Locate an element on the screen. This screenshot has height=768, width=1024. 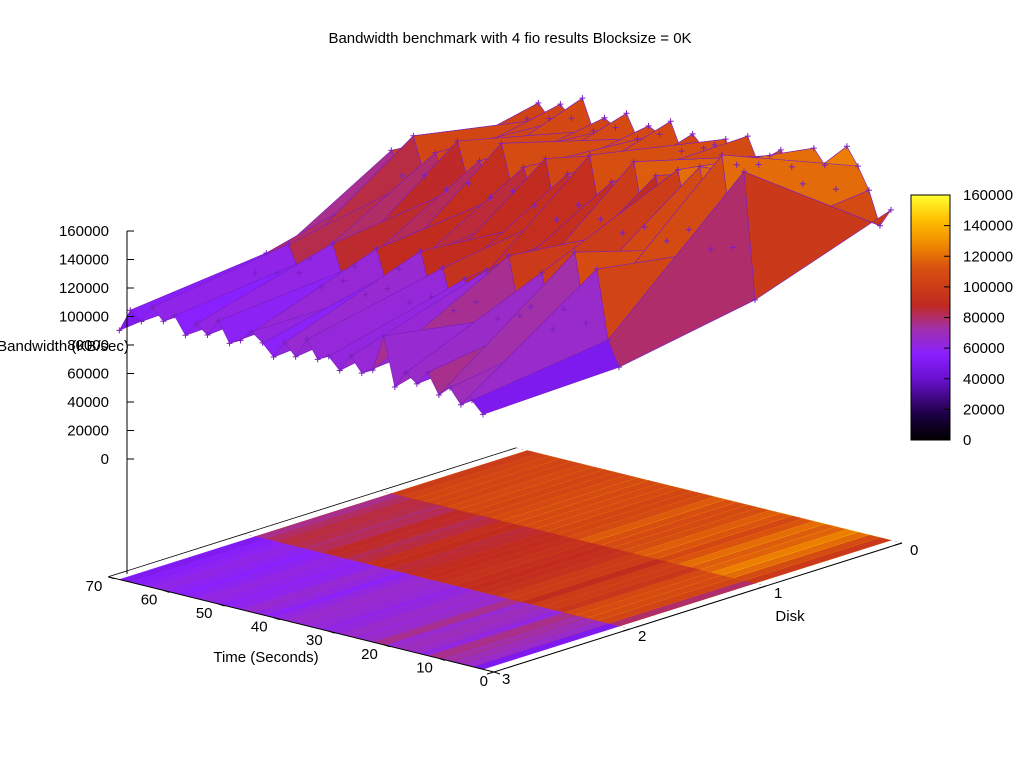
x-tick-label: 50 is located at coordinates (204, 613).